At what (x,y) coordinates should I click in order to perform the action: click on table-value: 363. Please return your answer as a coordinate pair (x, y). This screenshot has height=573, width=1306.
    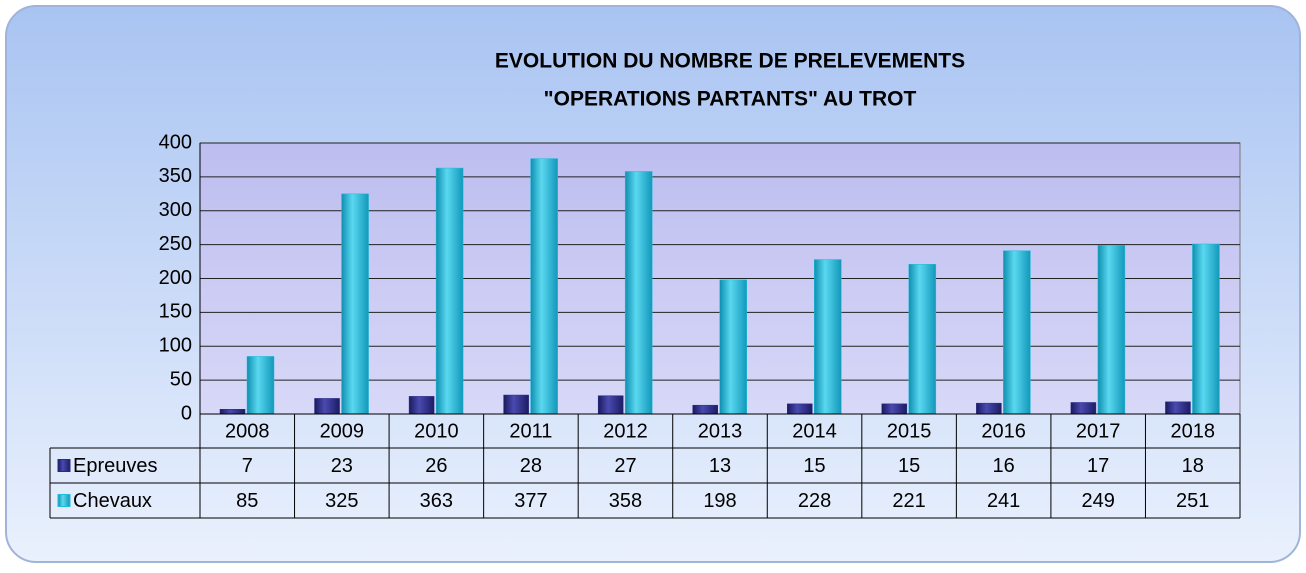
    Looking at the image, I should click on (436, 501).